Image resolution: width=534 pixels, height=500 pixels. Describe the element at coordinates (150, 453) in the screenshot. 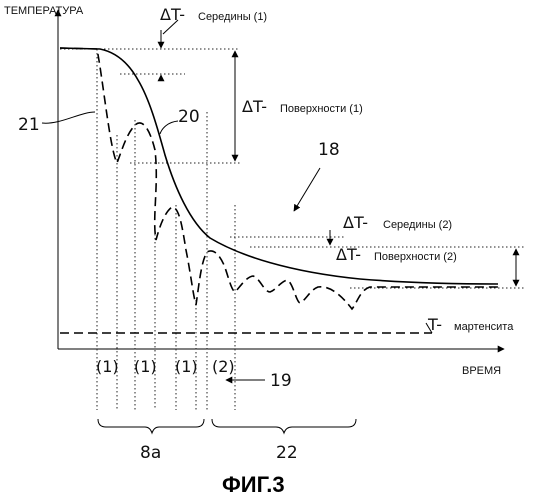

I see `ref-8a: 8a` at that location.